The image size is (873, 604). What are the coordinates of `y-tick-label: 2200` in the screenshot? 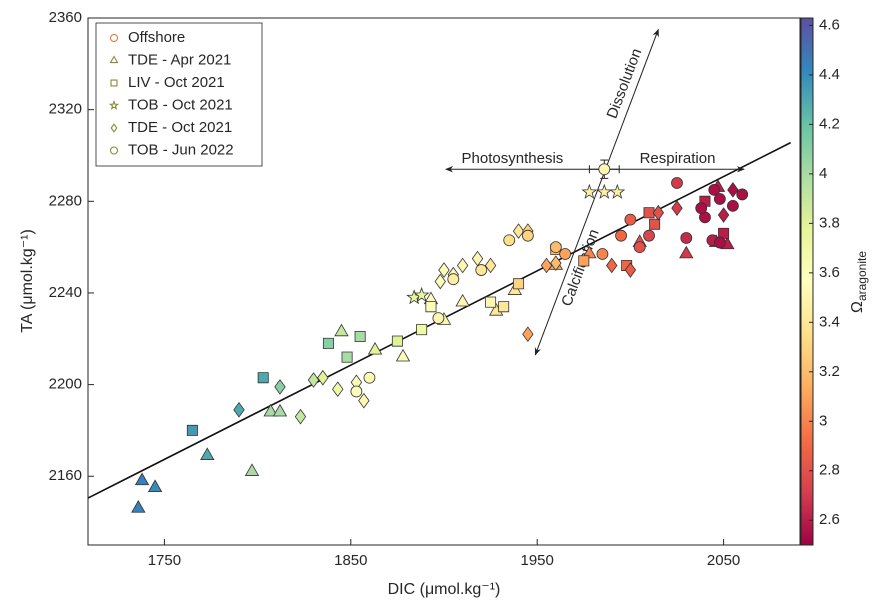 It's located at (65, 384).